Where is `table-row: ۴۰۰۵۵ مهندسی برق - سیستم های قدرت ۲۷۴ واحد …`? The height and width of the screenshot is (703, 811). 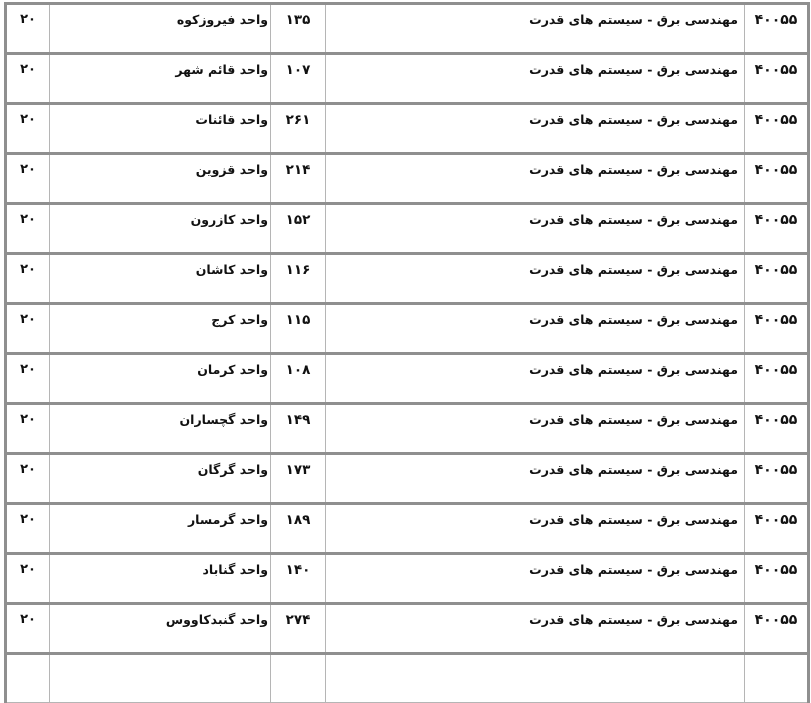 table-row: ۴۰۰۵۵ مهندسی برق - سیستم های قدرت ۲۷۴ واحد … is located at coordinates (407, 628).